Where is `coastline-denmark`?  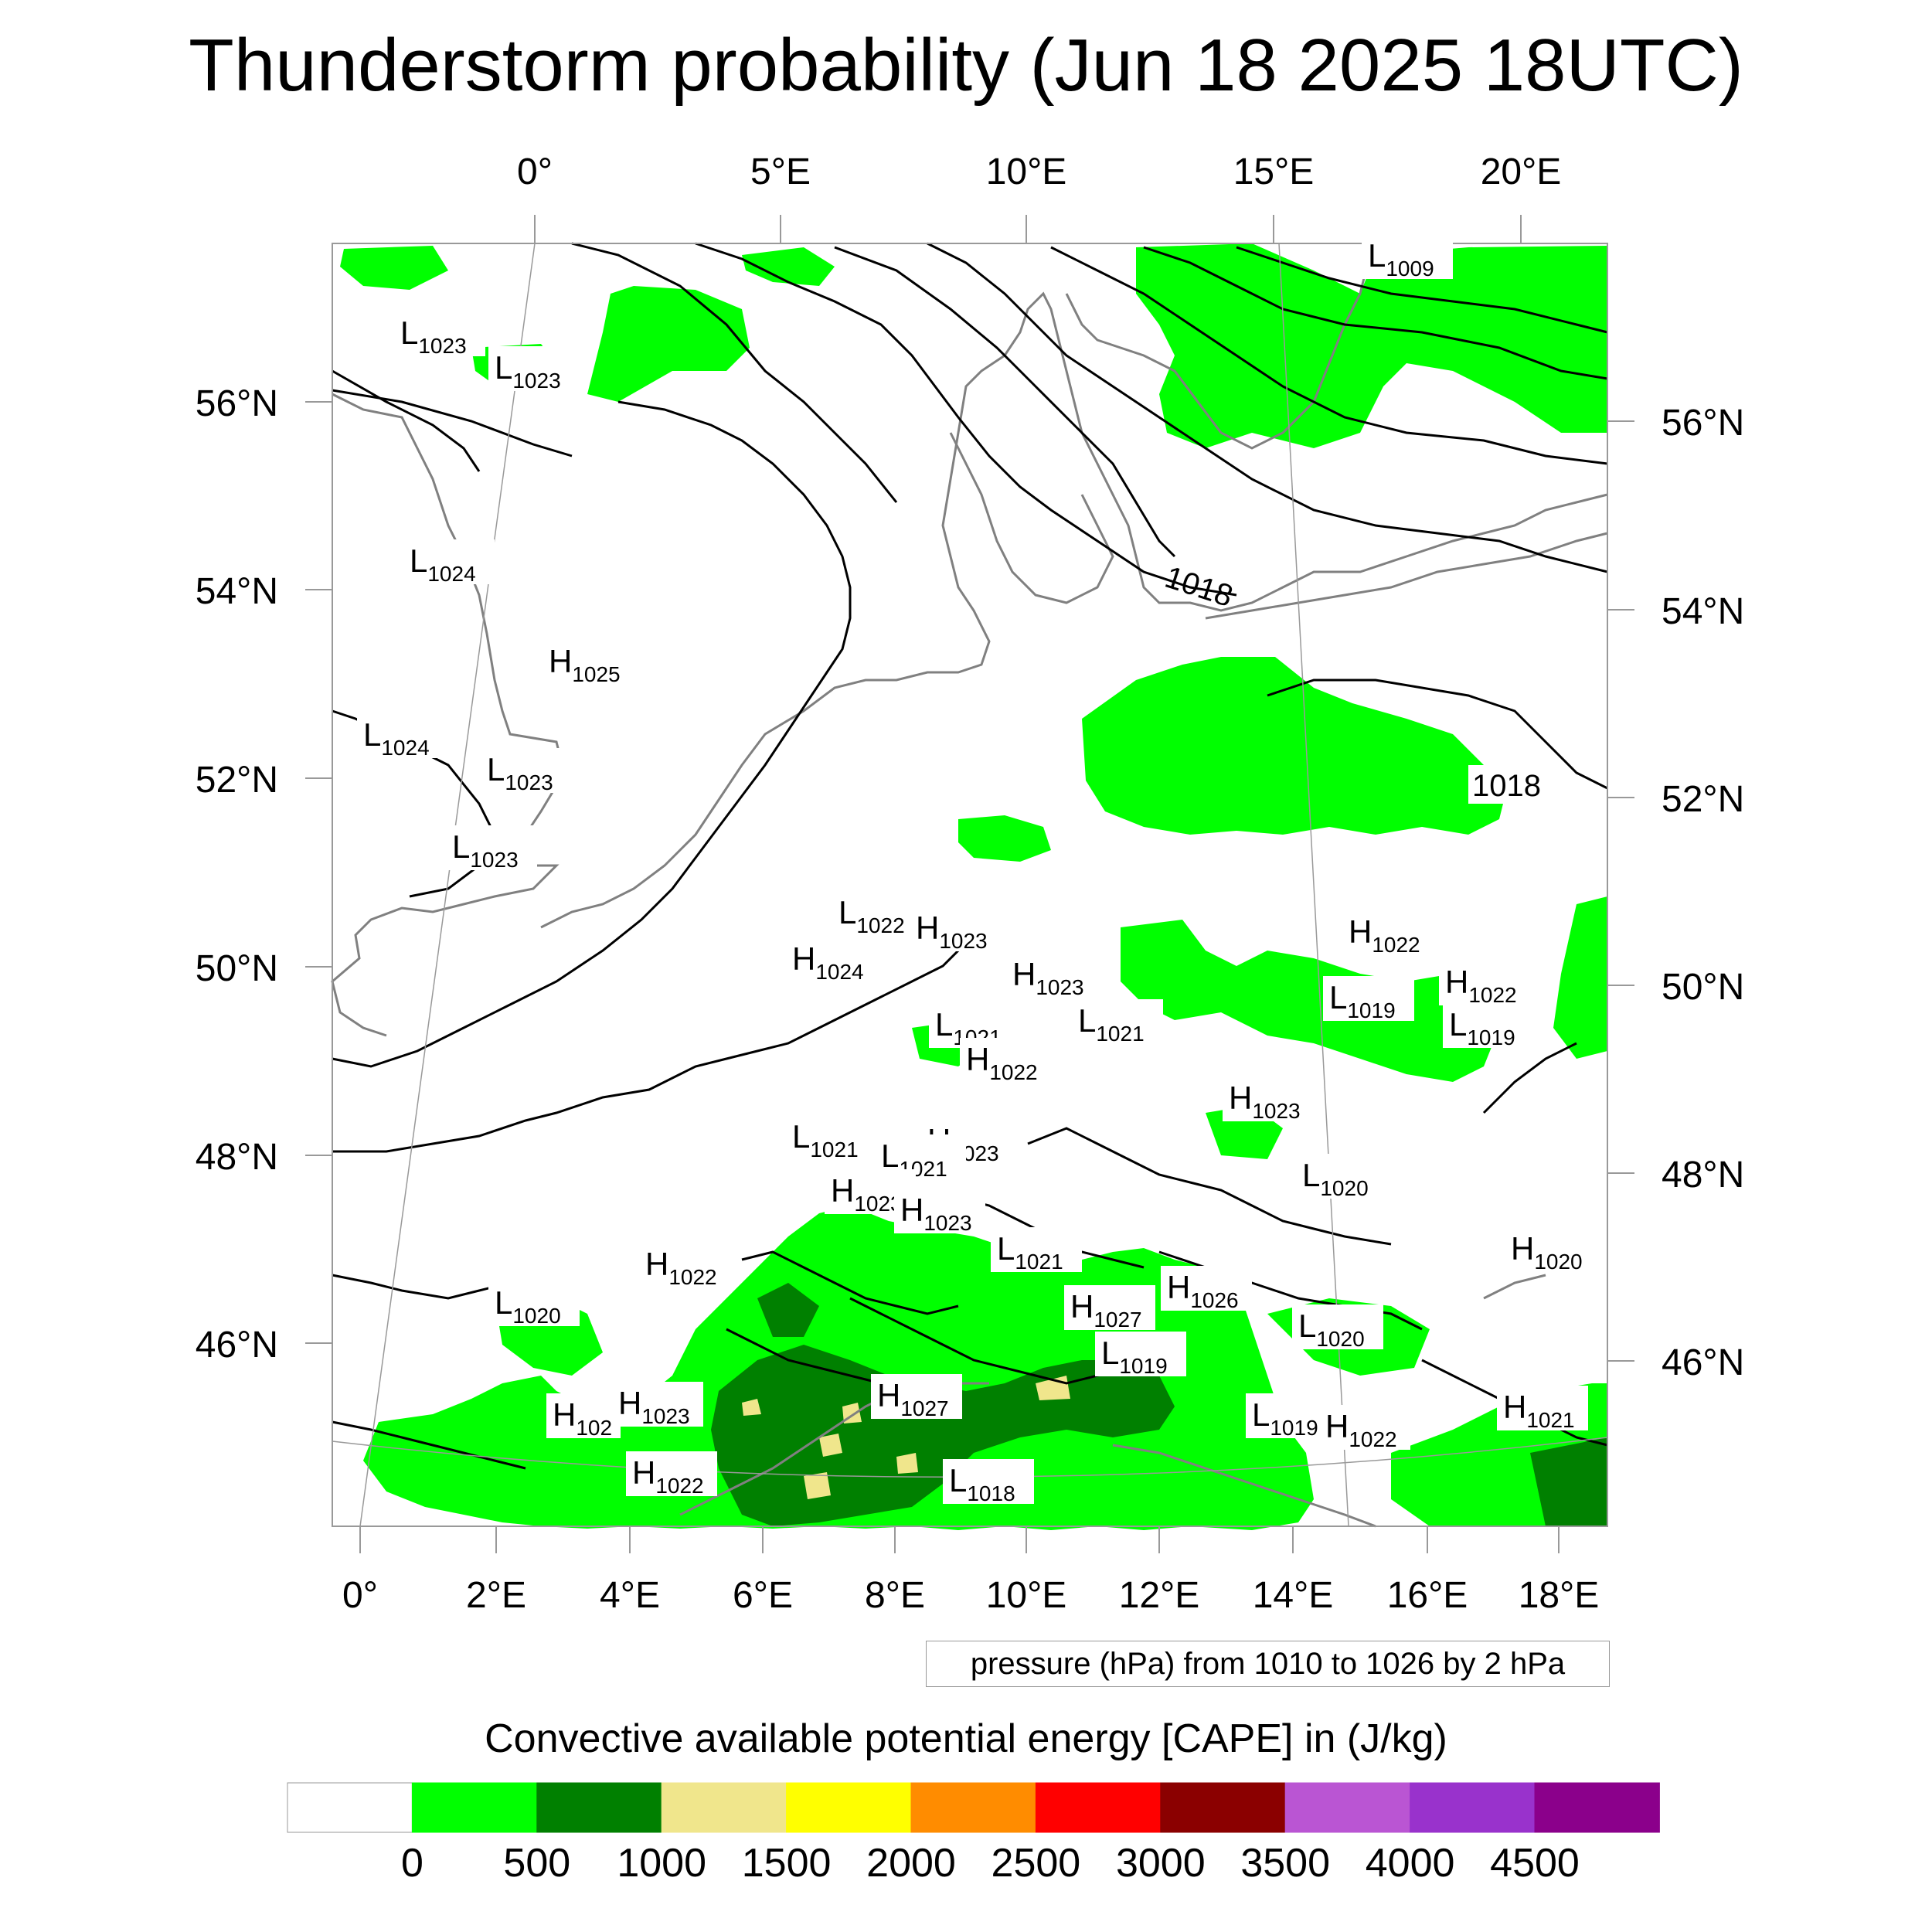 coastline-denmark is located at coordinates (1031, 518).